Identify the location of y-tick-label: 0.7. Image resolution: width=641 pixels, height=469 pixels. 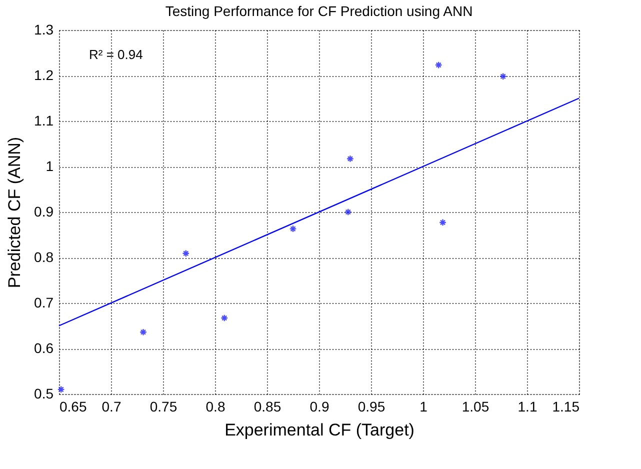
(44, 302).